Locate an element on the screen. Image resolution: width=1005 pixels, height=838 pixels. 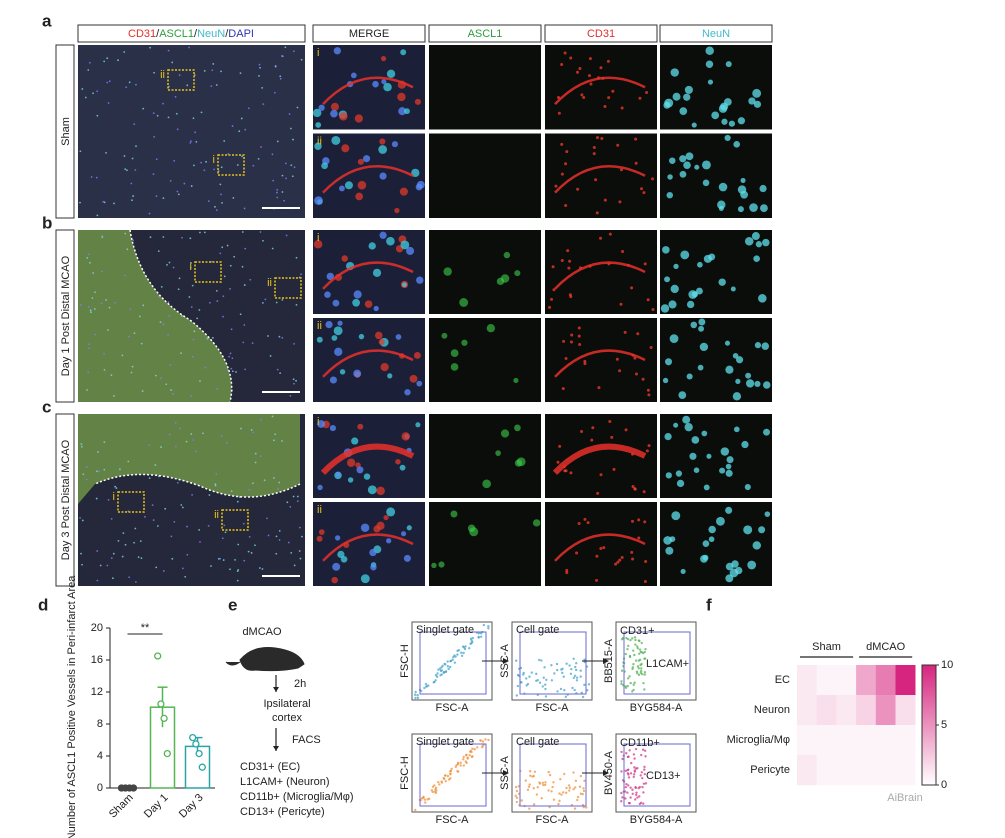
data-point is located at coordinates (199, 753).